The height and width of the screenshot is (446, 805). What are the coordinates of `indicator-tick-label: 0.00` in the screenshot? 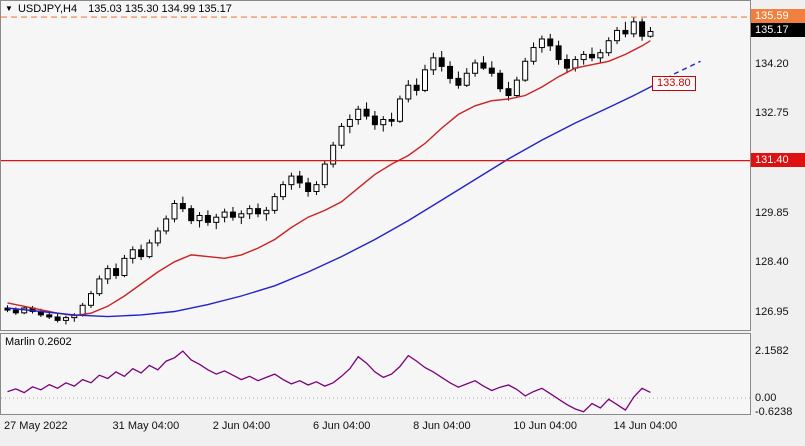 It's located at (766, 398).